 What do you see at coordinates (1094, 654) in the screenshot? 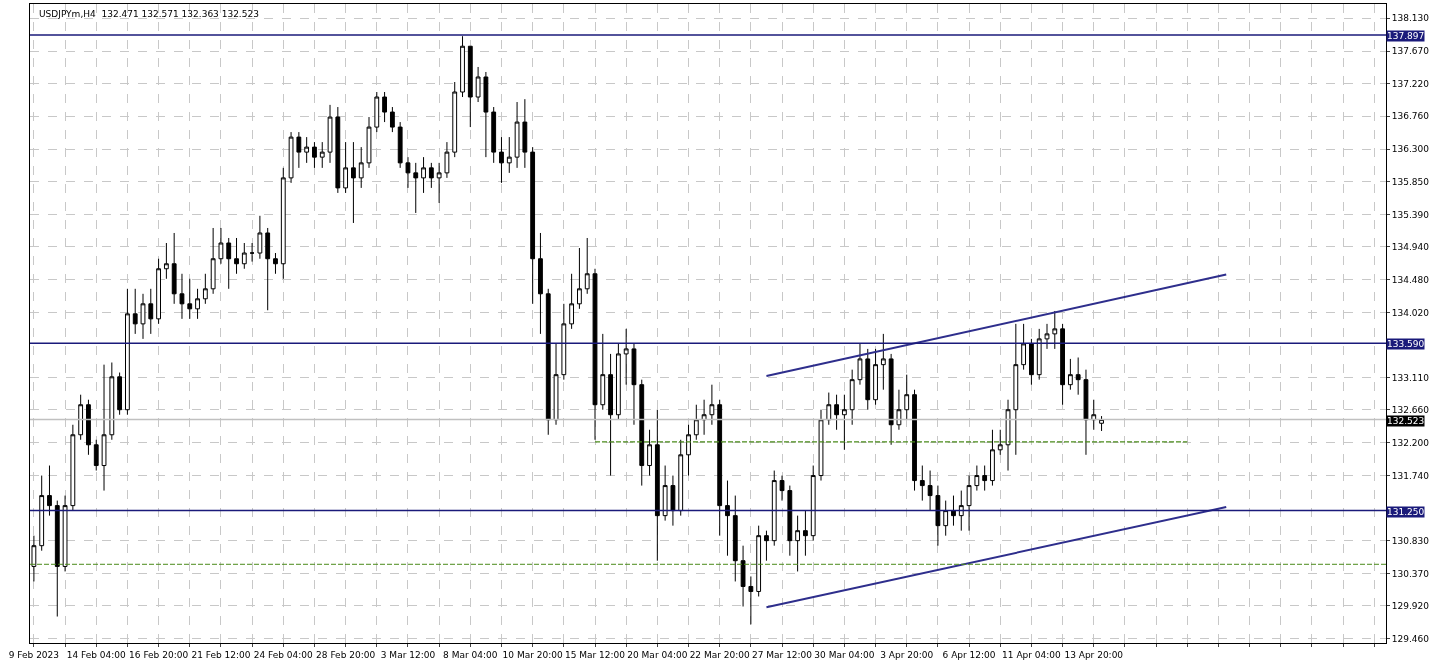
I see `x-tick-label: 13 Apr 20:00` at bounding box center [1094, 654].